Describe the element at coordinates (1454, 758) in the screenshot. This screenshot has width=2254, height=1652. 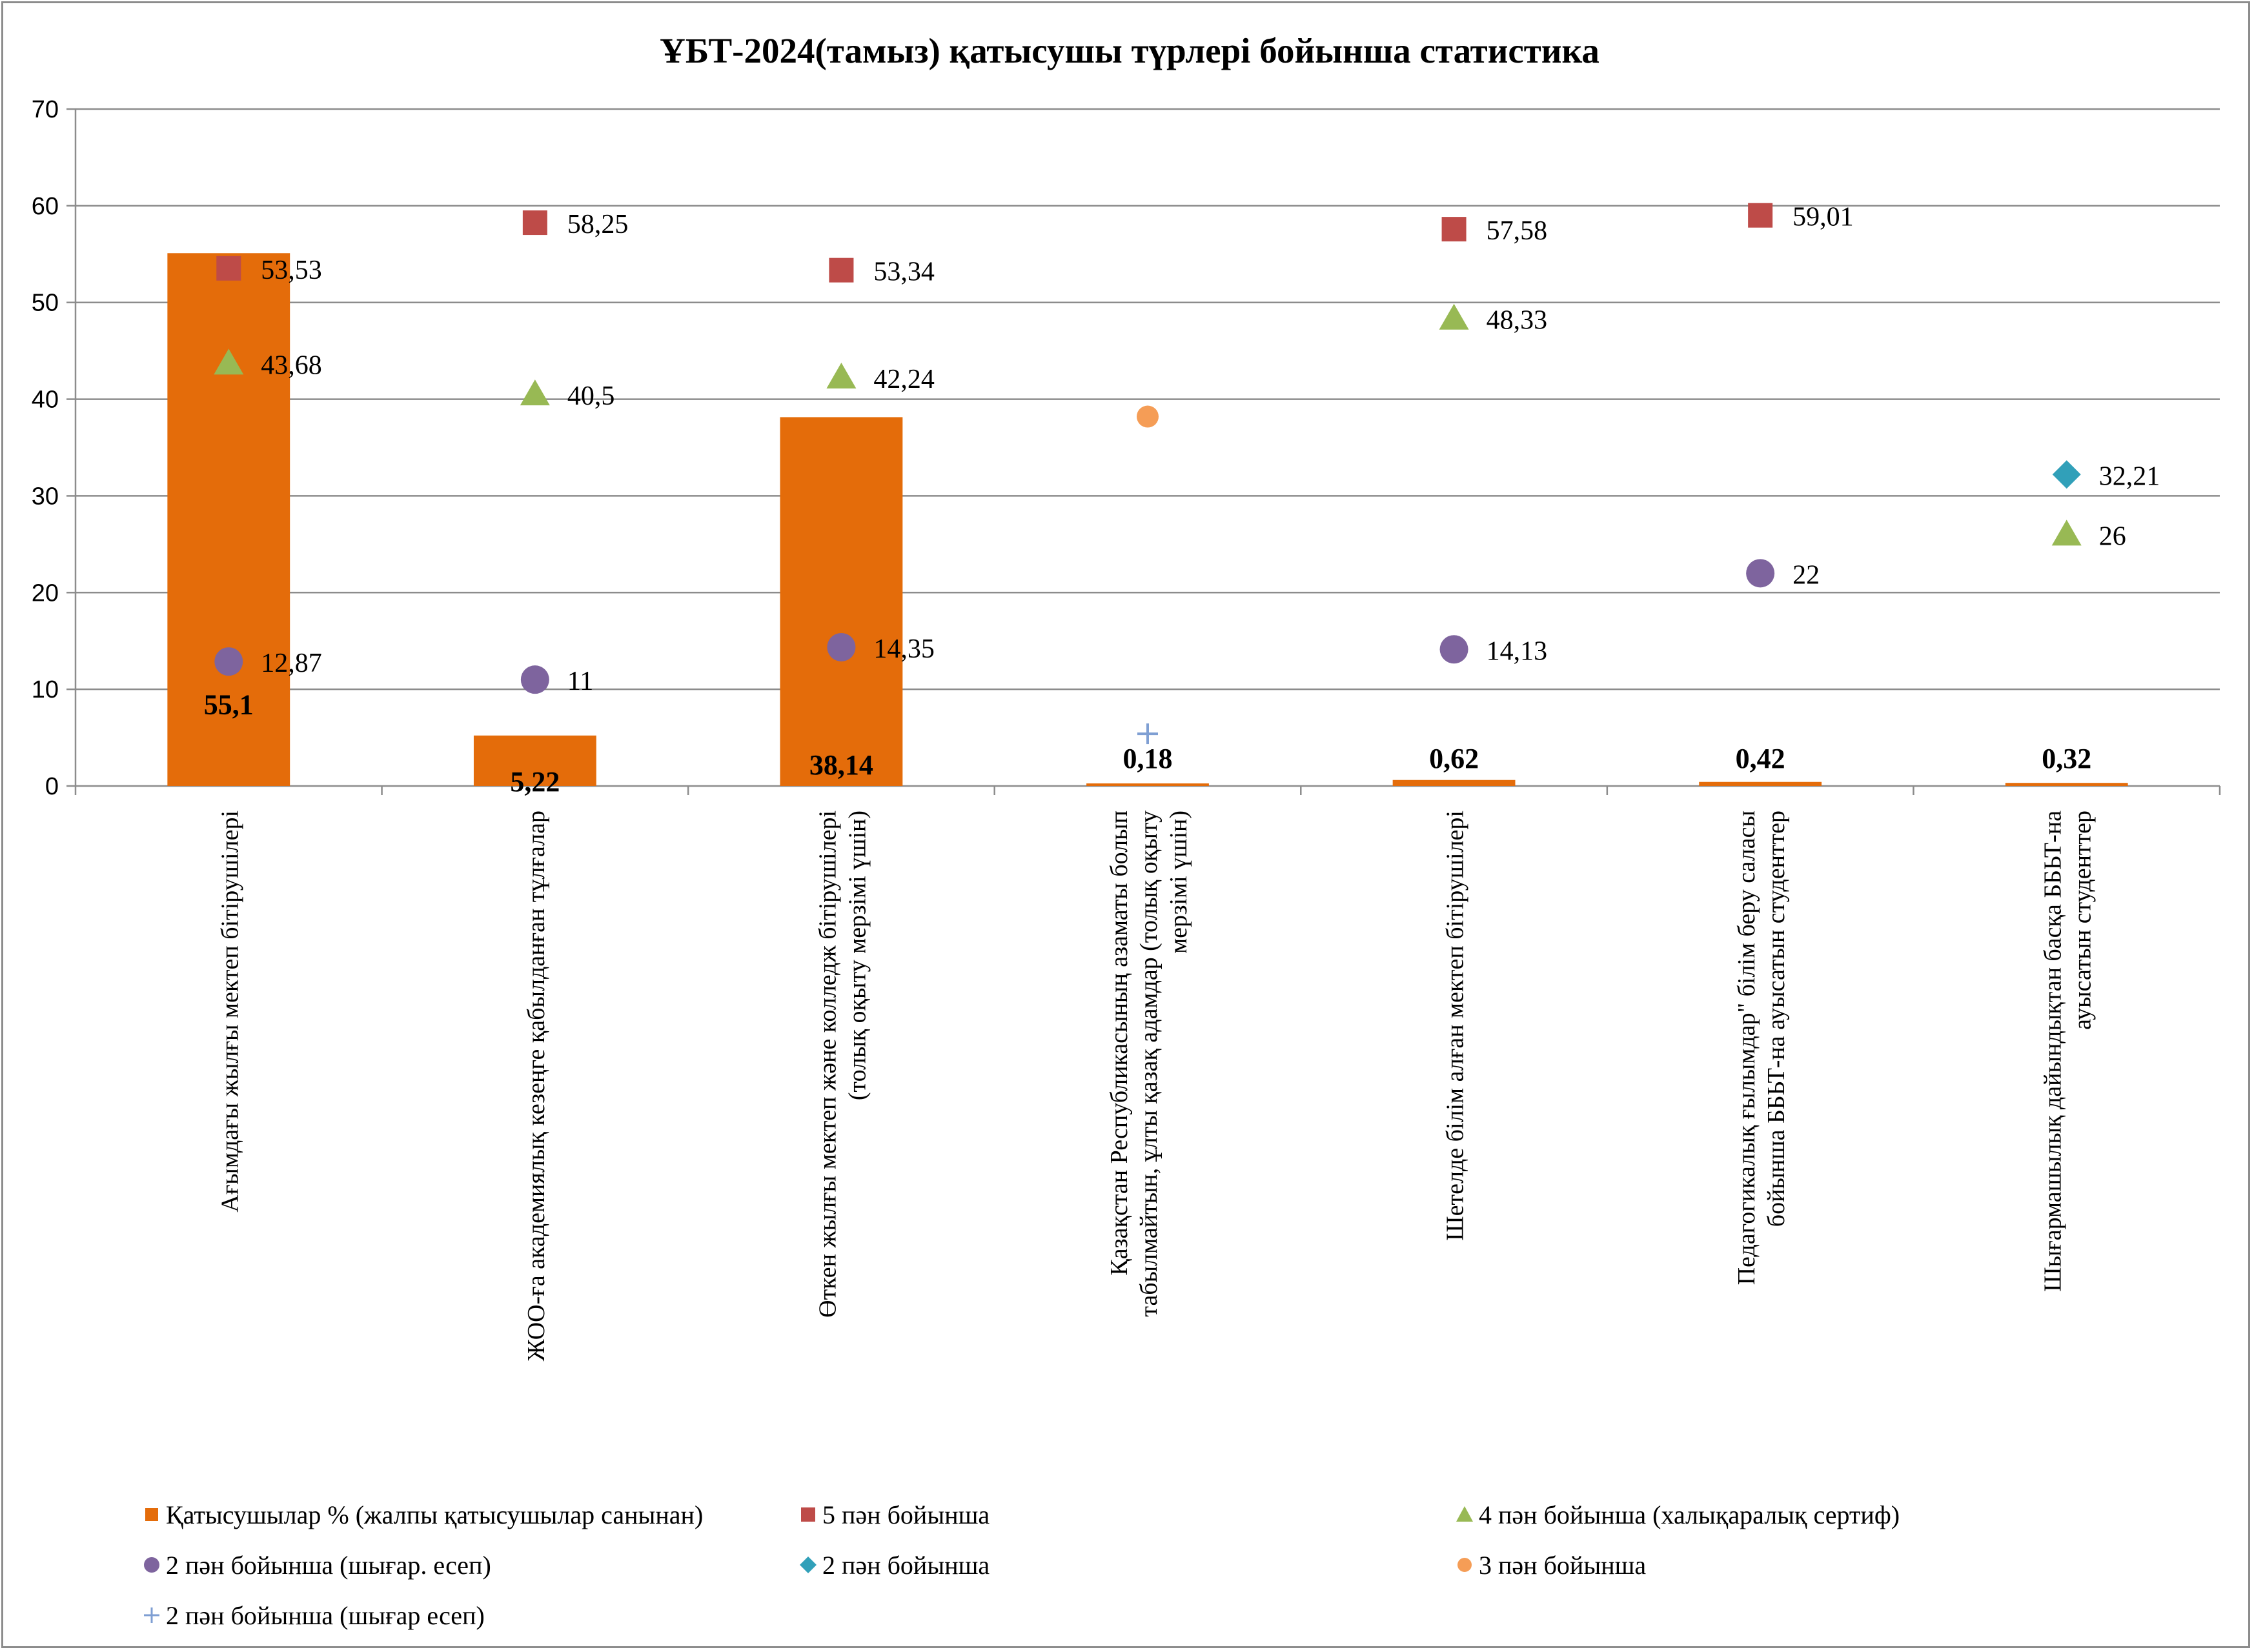
I see `bar-value-label: 0,62` at that location.